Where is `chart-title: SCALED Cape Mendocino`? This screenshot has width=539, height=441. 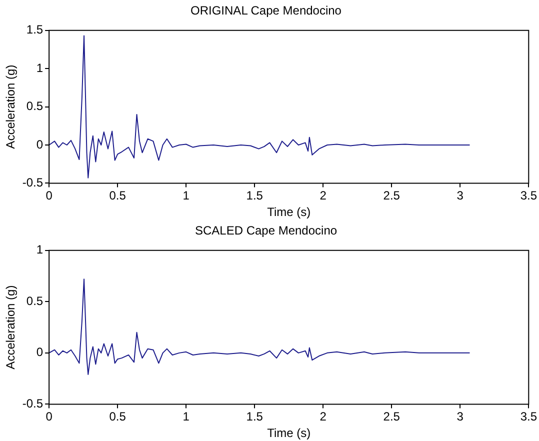 chart-title: SCALED Cape Mendocino is located at coordinates (266, 231).